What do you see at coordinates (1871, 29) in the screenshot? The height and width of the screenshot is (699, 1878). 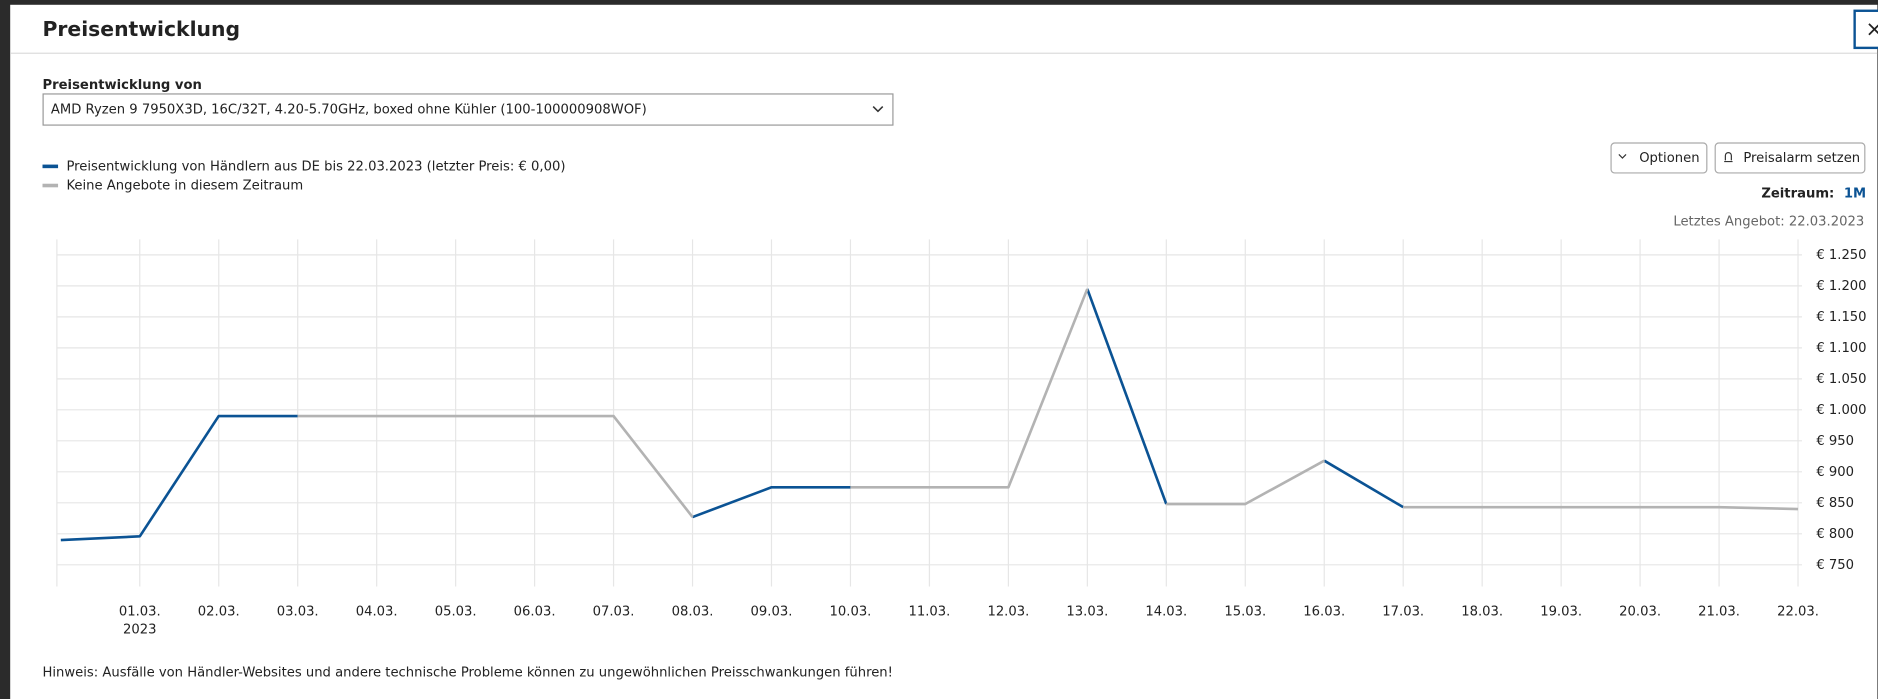 I see `close-icon: ×` at bounding box center [1871, 29].